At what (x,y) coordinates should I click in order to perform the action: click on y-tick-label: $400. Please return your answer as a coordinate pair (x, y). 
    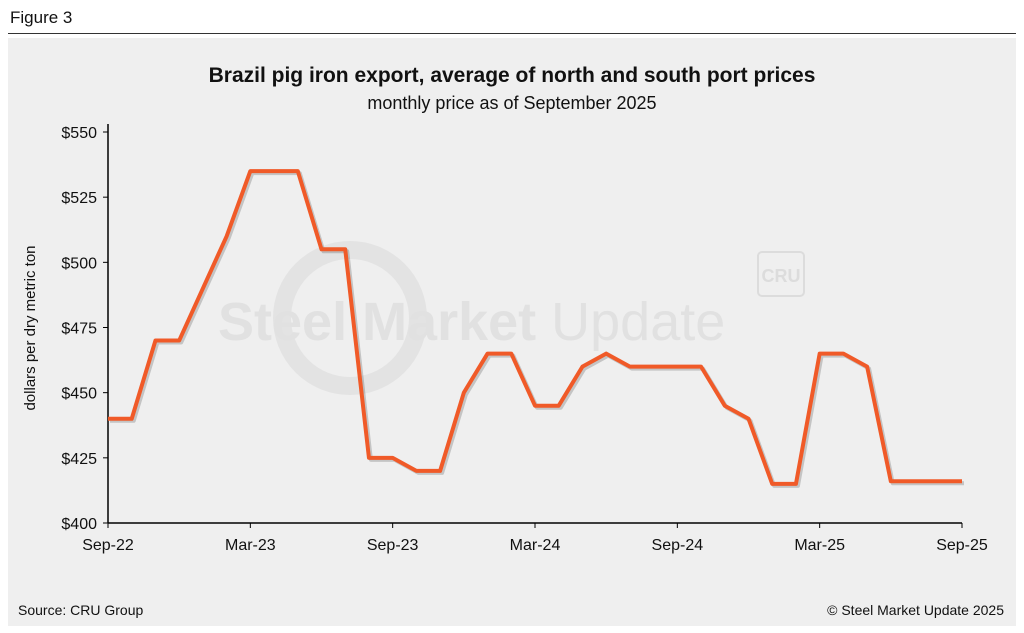
    Looking at the image, I should click on (79, 524).